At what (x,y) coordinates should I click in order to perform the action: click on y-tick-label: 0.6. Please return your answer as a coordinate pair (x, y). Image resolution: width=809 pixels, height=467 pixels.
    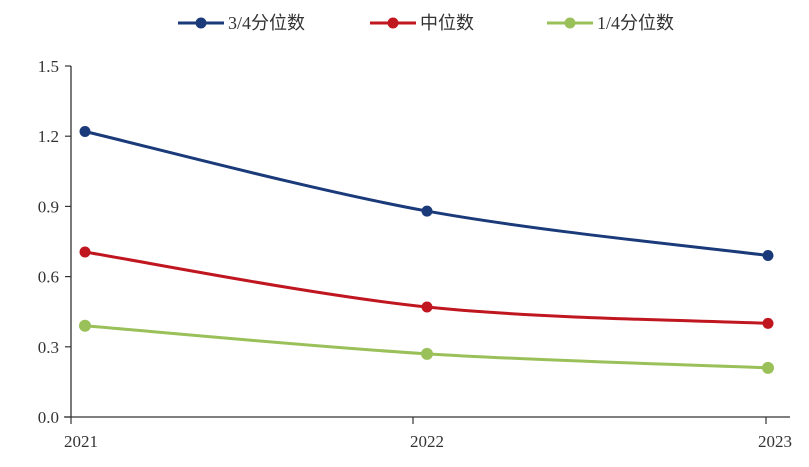
    Looking at the image, I should click on (48, 277).